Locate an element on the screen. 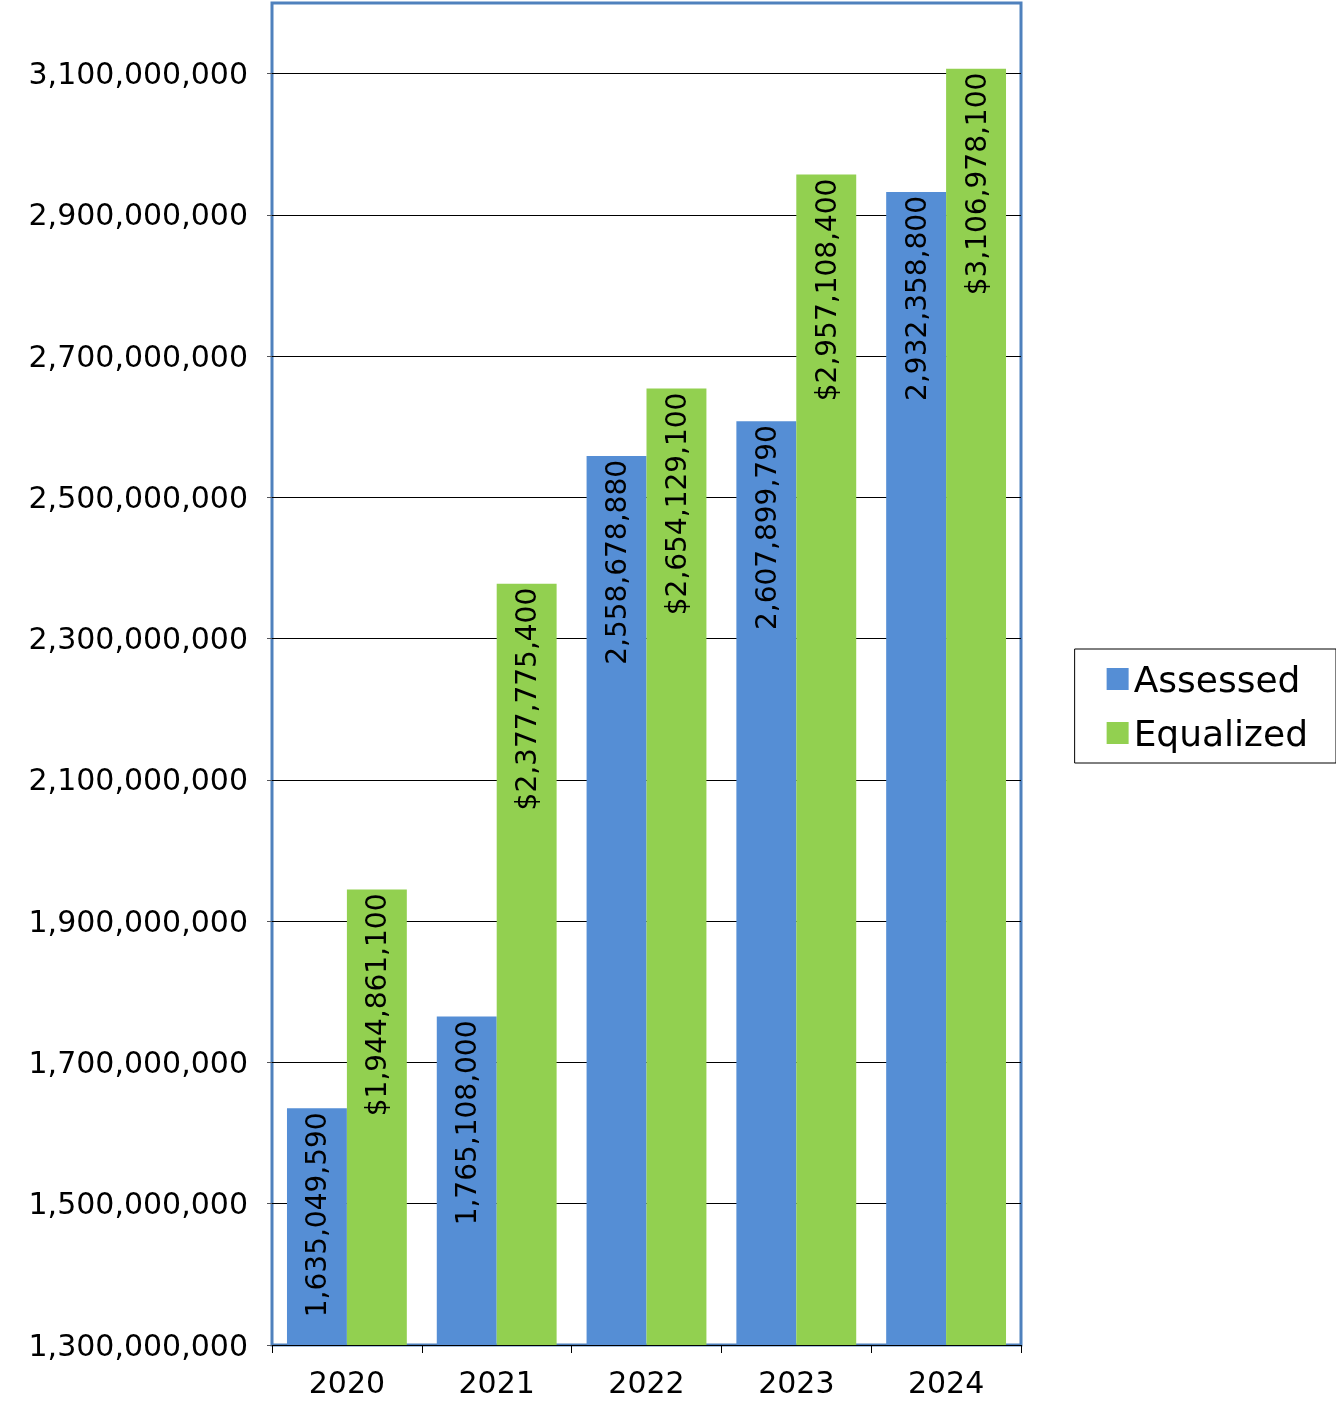 The height and width of the screenshot is (1412, 1336). data-label: $1,944,861,100 is located at coordinates (377, 1005).